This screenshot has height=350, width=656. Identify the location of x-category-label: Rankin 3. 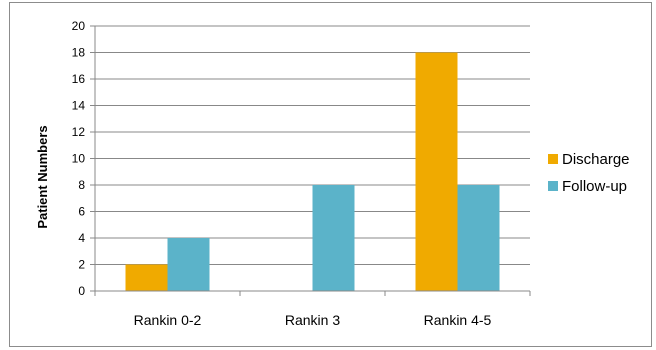
(312, 320).